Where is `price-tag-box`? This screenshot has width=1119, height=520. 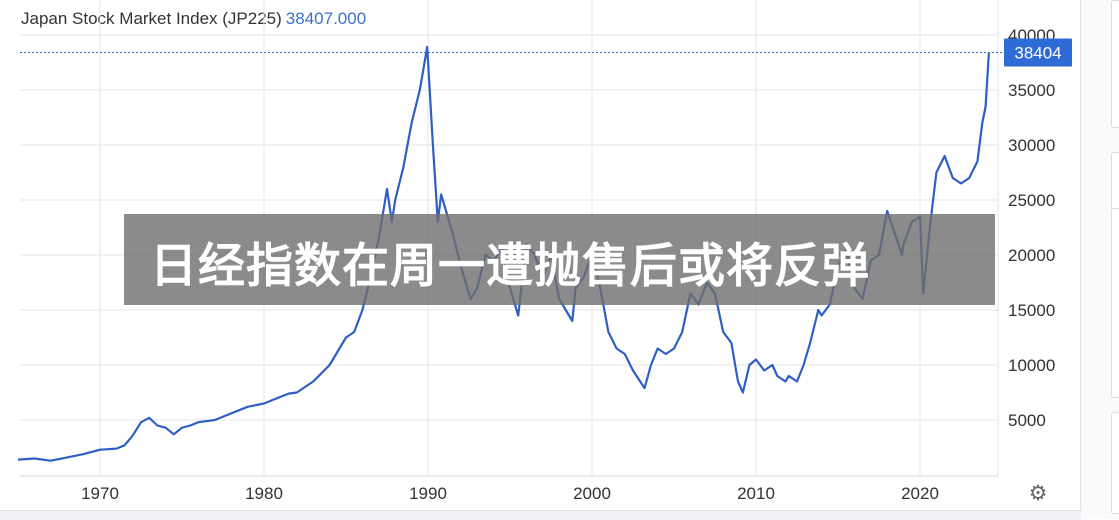
price-tag-box is located at coordinates (1038, 52).